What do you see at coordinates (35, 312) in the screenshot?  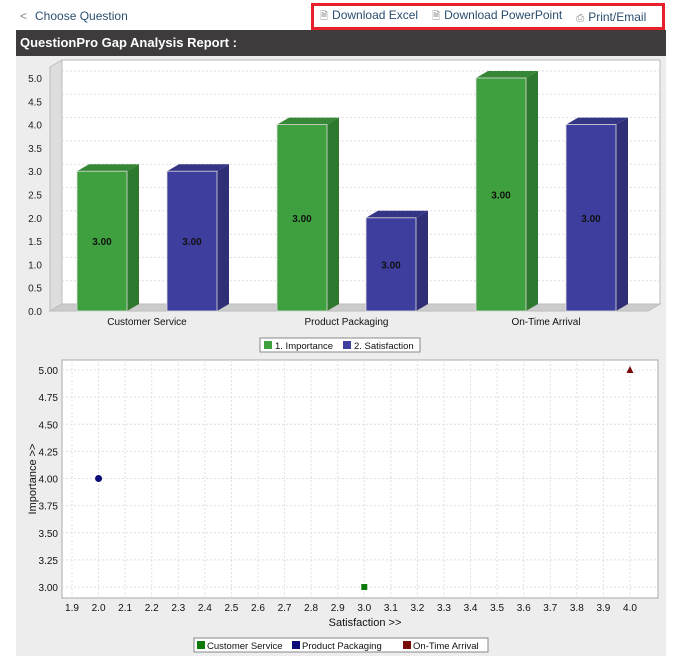 I see `bar-y-tick-label: 0.0` at bounding box center [35, 312].